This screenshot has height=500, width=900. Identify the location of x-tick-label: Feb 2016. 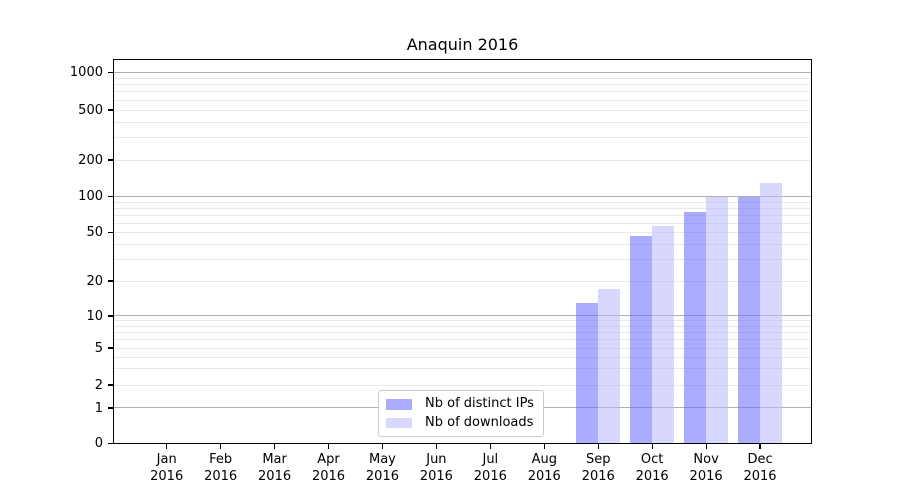
(221, 468).